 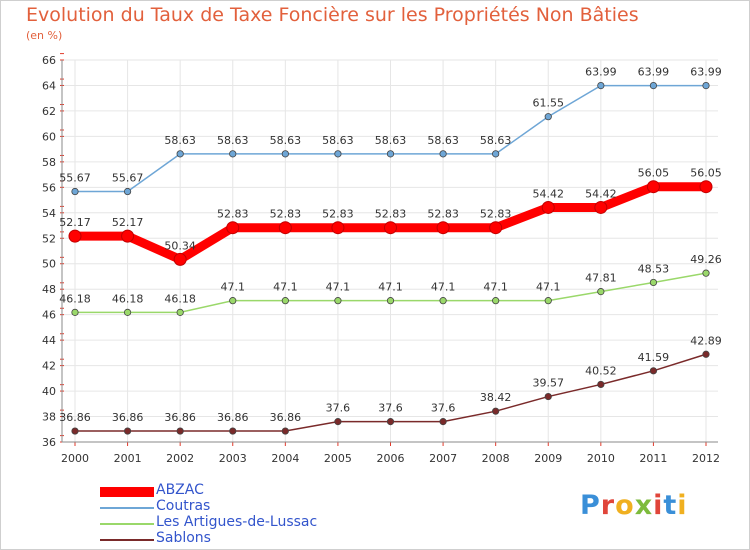 What do you see at coordinates (233, 140) in the screenshot?
I see `data-label-coutras-2003: 58.63` at bounding box center [233, 140].